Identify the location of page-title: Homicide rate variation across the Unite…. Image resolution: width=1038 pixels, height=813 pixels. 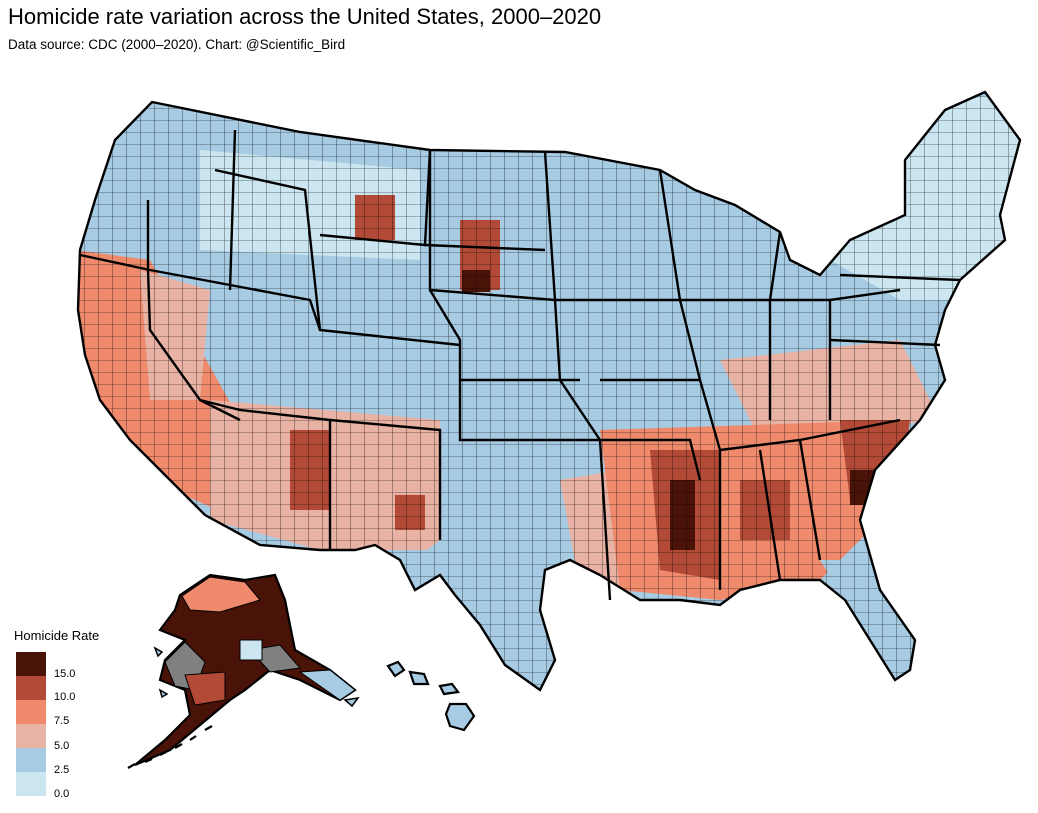
(305, 16).